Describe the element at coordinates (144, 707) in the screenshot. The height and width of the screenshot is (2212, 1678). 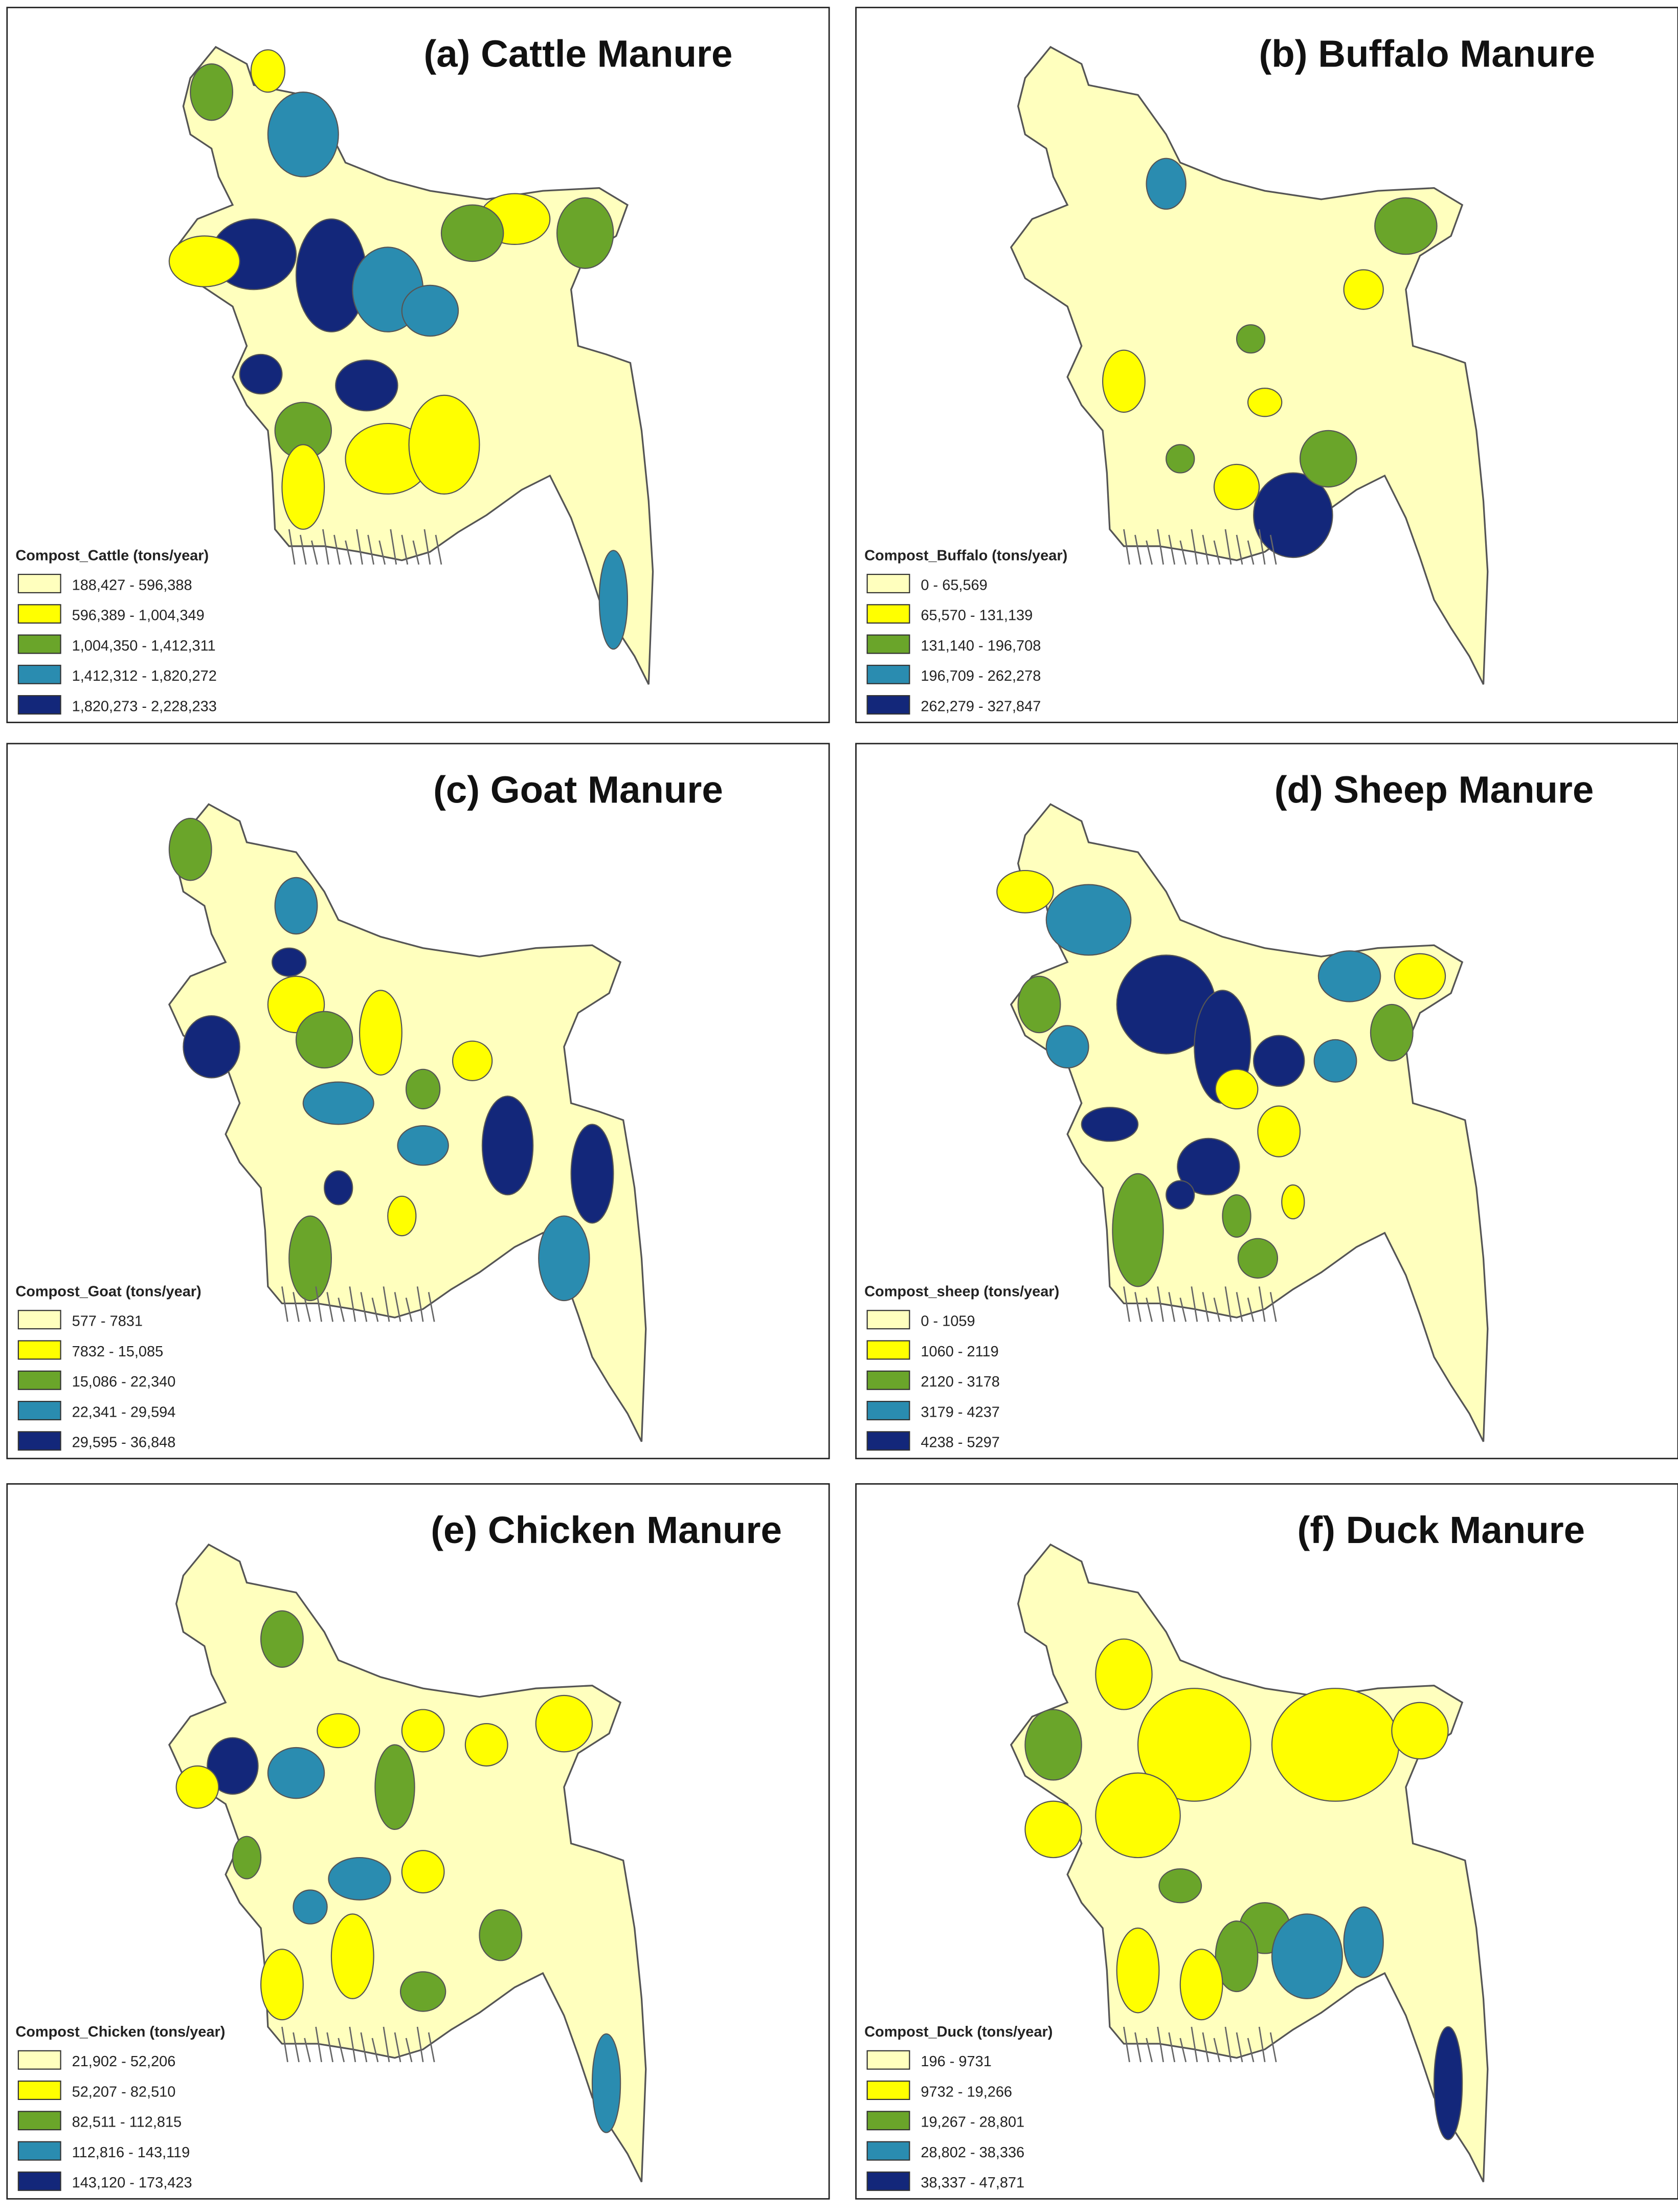
I see `legend-label: 1,820,273 - 2,228,233` at that location.